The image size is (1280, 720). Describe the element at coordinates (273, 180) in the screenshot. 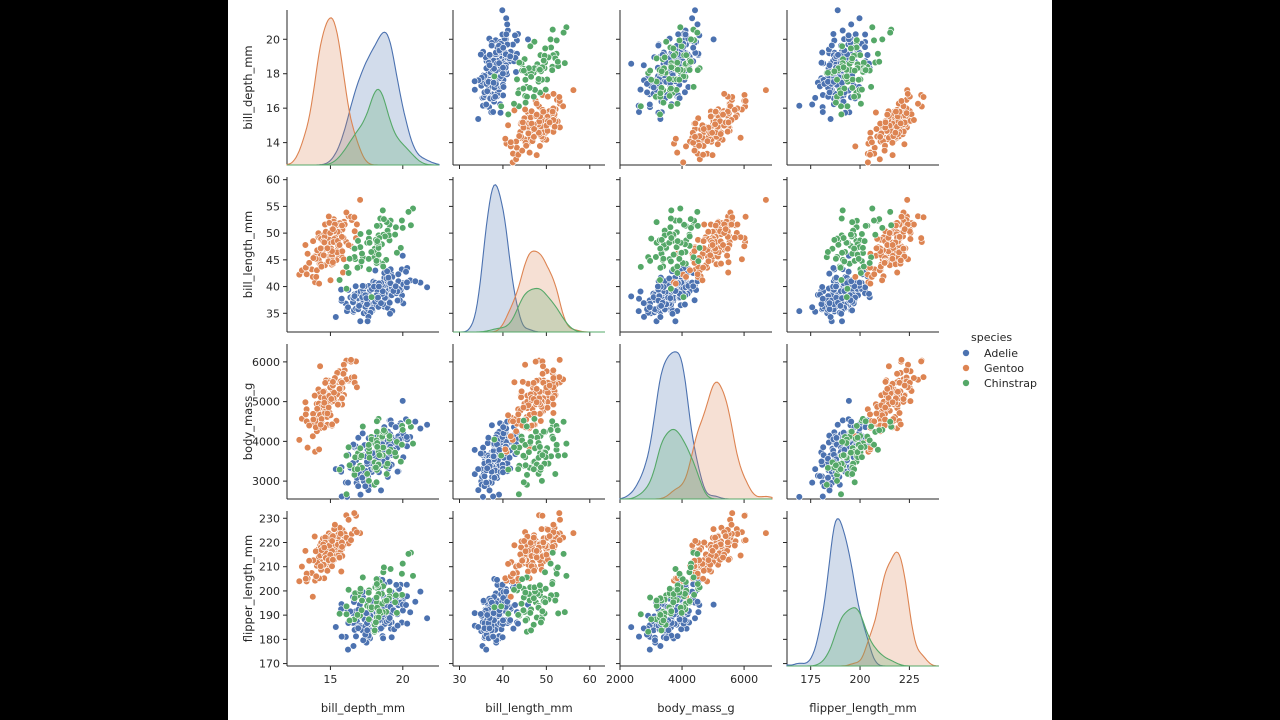

I see `y-tick-label: 60` at that location.